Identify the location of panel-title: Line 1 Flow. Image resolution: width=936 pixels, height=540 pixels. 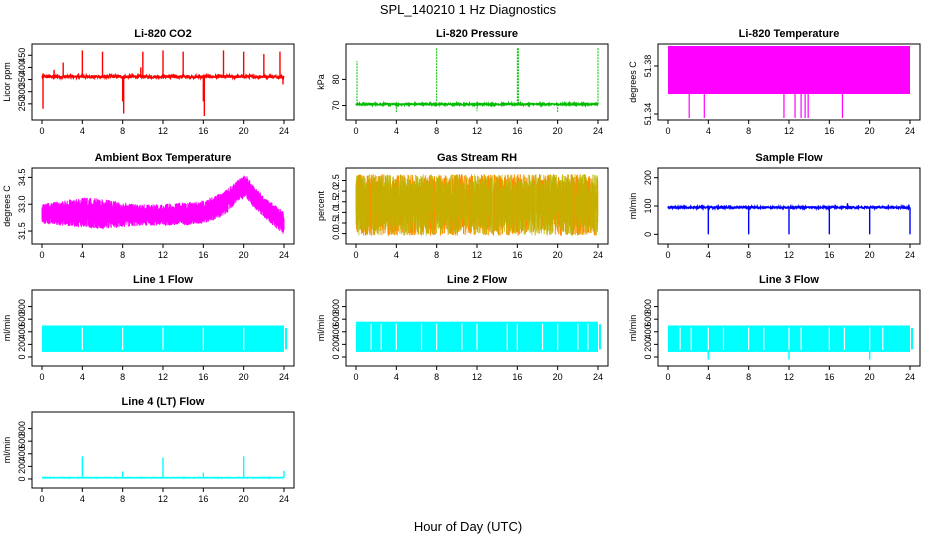
(163, 280).